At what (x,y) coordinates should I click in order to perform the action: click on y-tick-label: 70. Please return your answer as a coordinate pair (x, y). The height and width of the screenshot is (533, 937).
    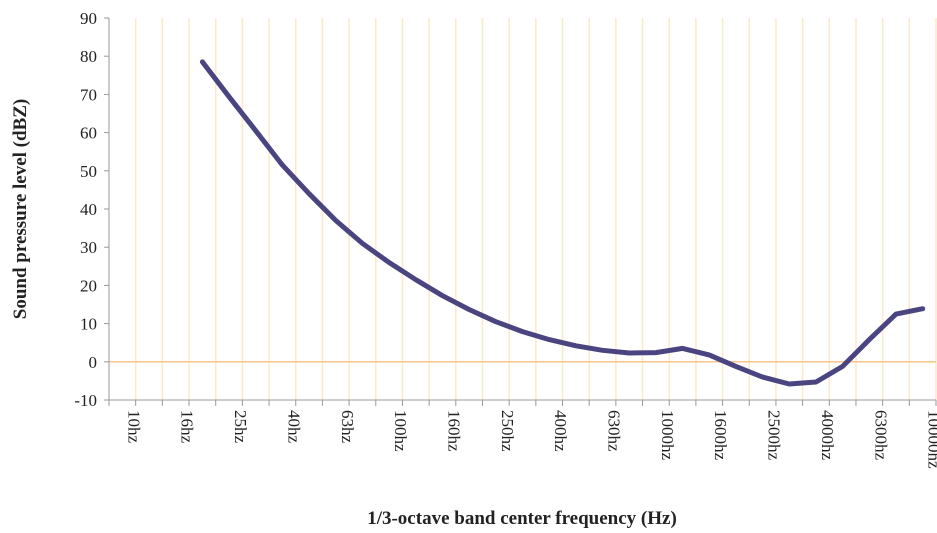
    Looking at the image, I should click on (88, 94).